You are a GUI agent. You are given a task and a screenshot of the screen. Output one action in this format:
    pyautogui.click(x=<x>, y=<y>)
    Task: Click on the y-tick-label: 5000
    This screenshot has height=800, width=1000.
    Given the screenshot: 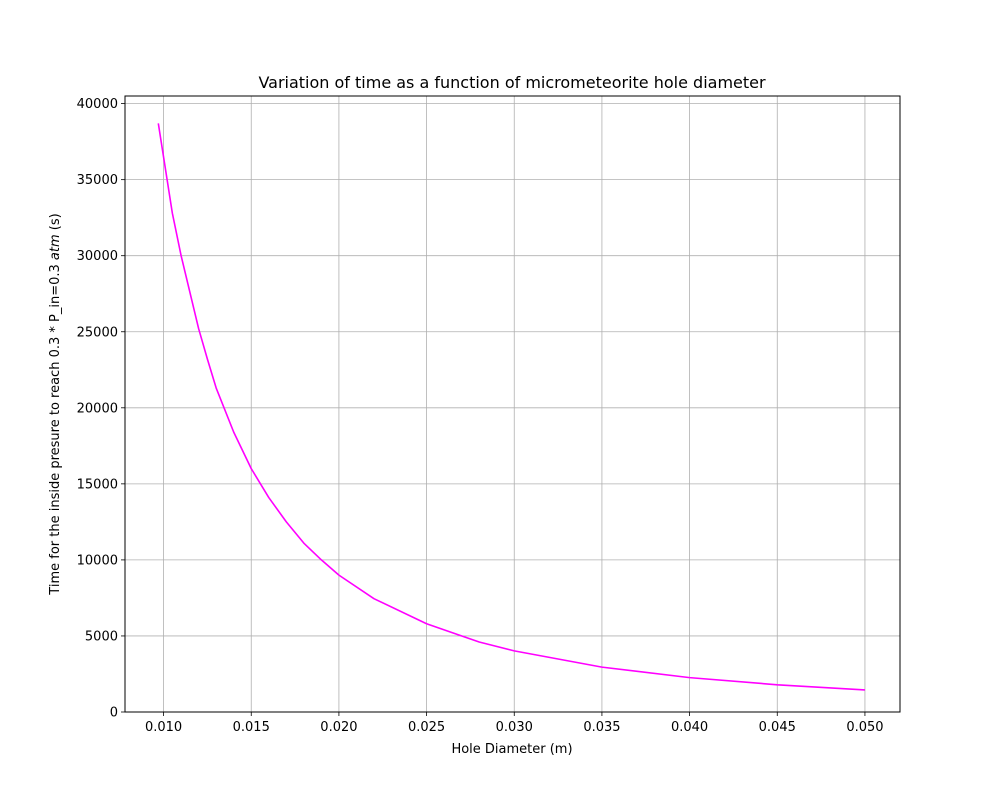 What is the action you would take?
    pyautogui.click(x=101, y=636)
    